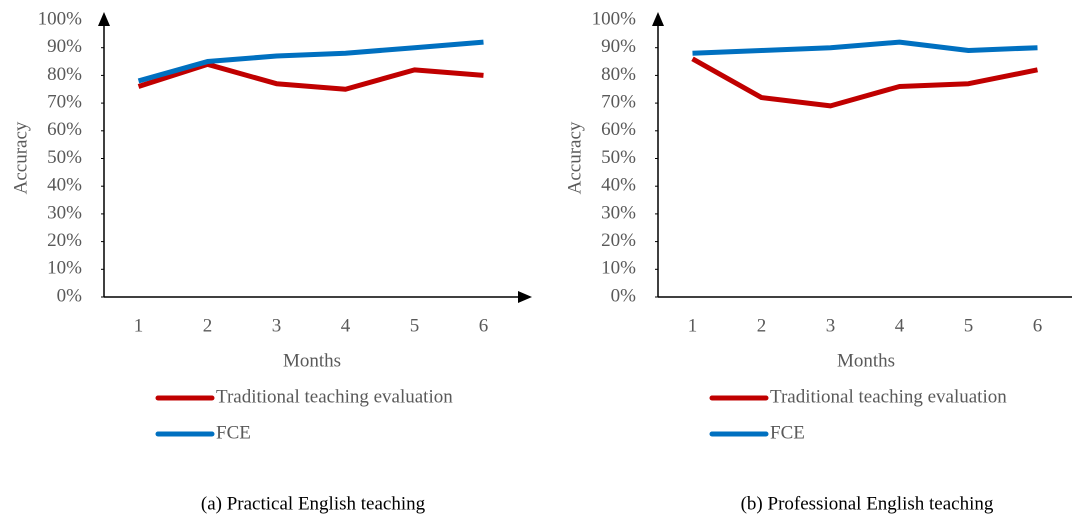  I want to click on x-axis-arrow, so click(525, 297).